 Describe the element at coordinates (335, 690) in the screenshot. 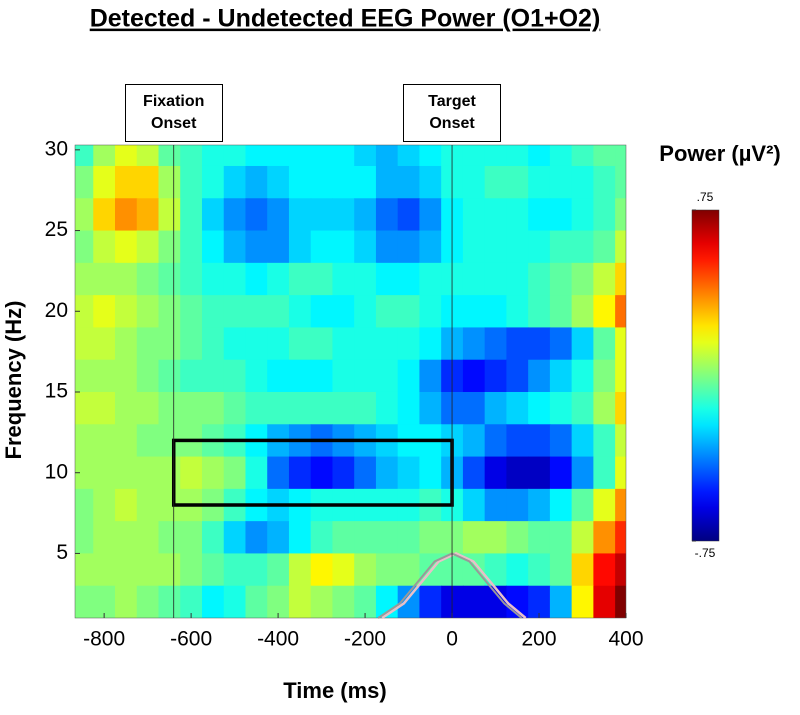

I see `x-axis-label: Time (ms)` at that location.